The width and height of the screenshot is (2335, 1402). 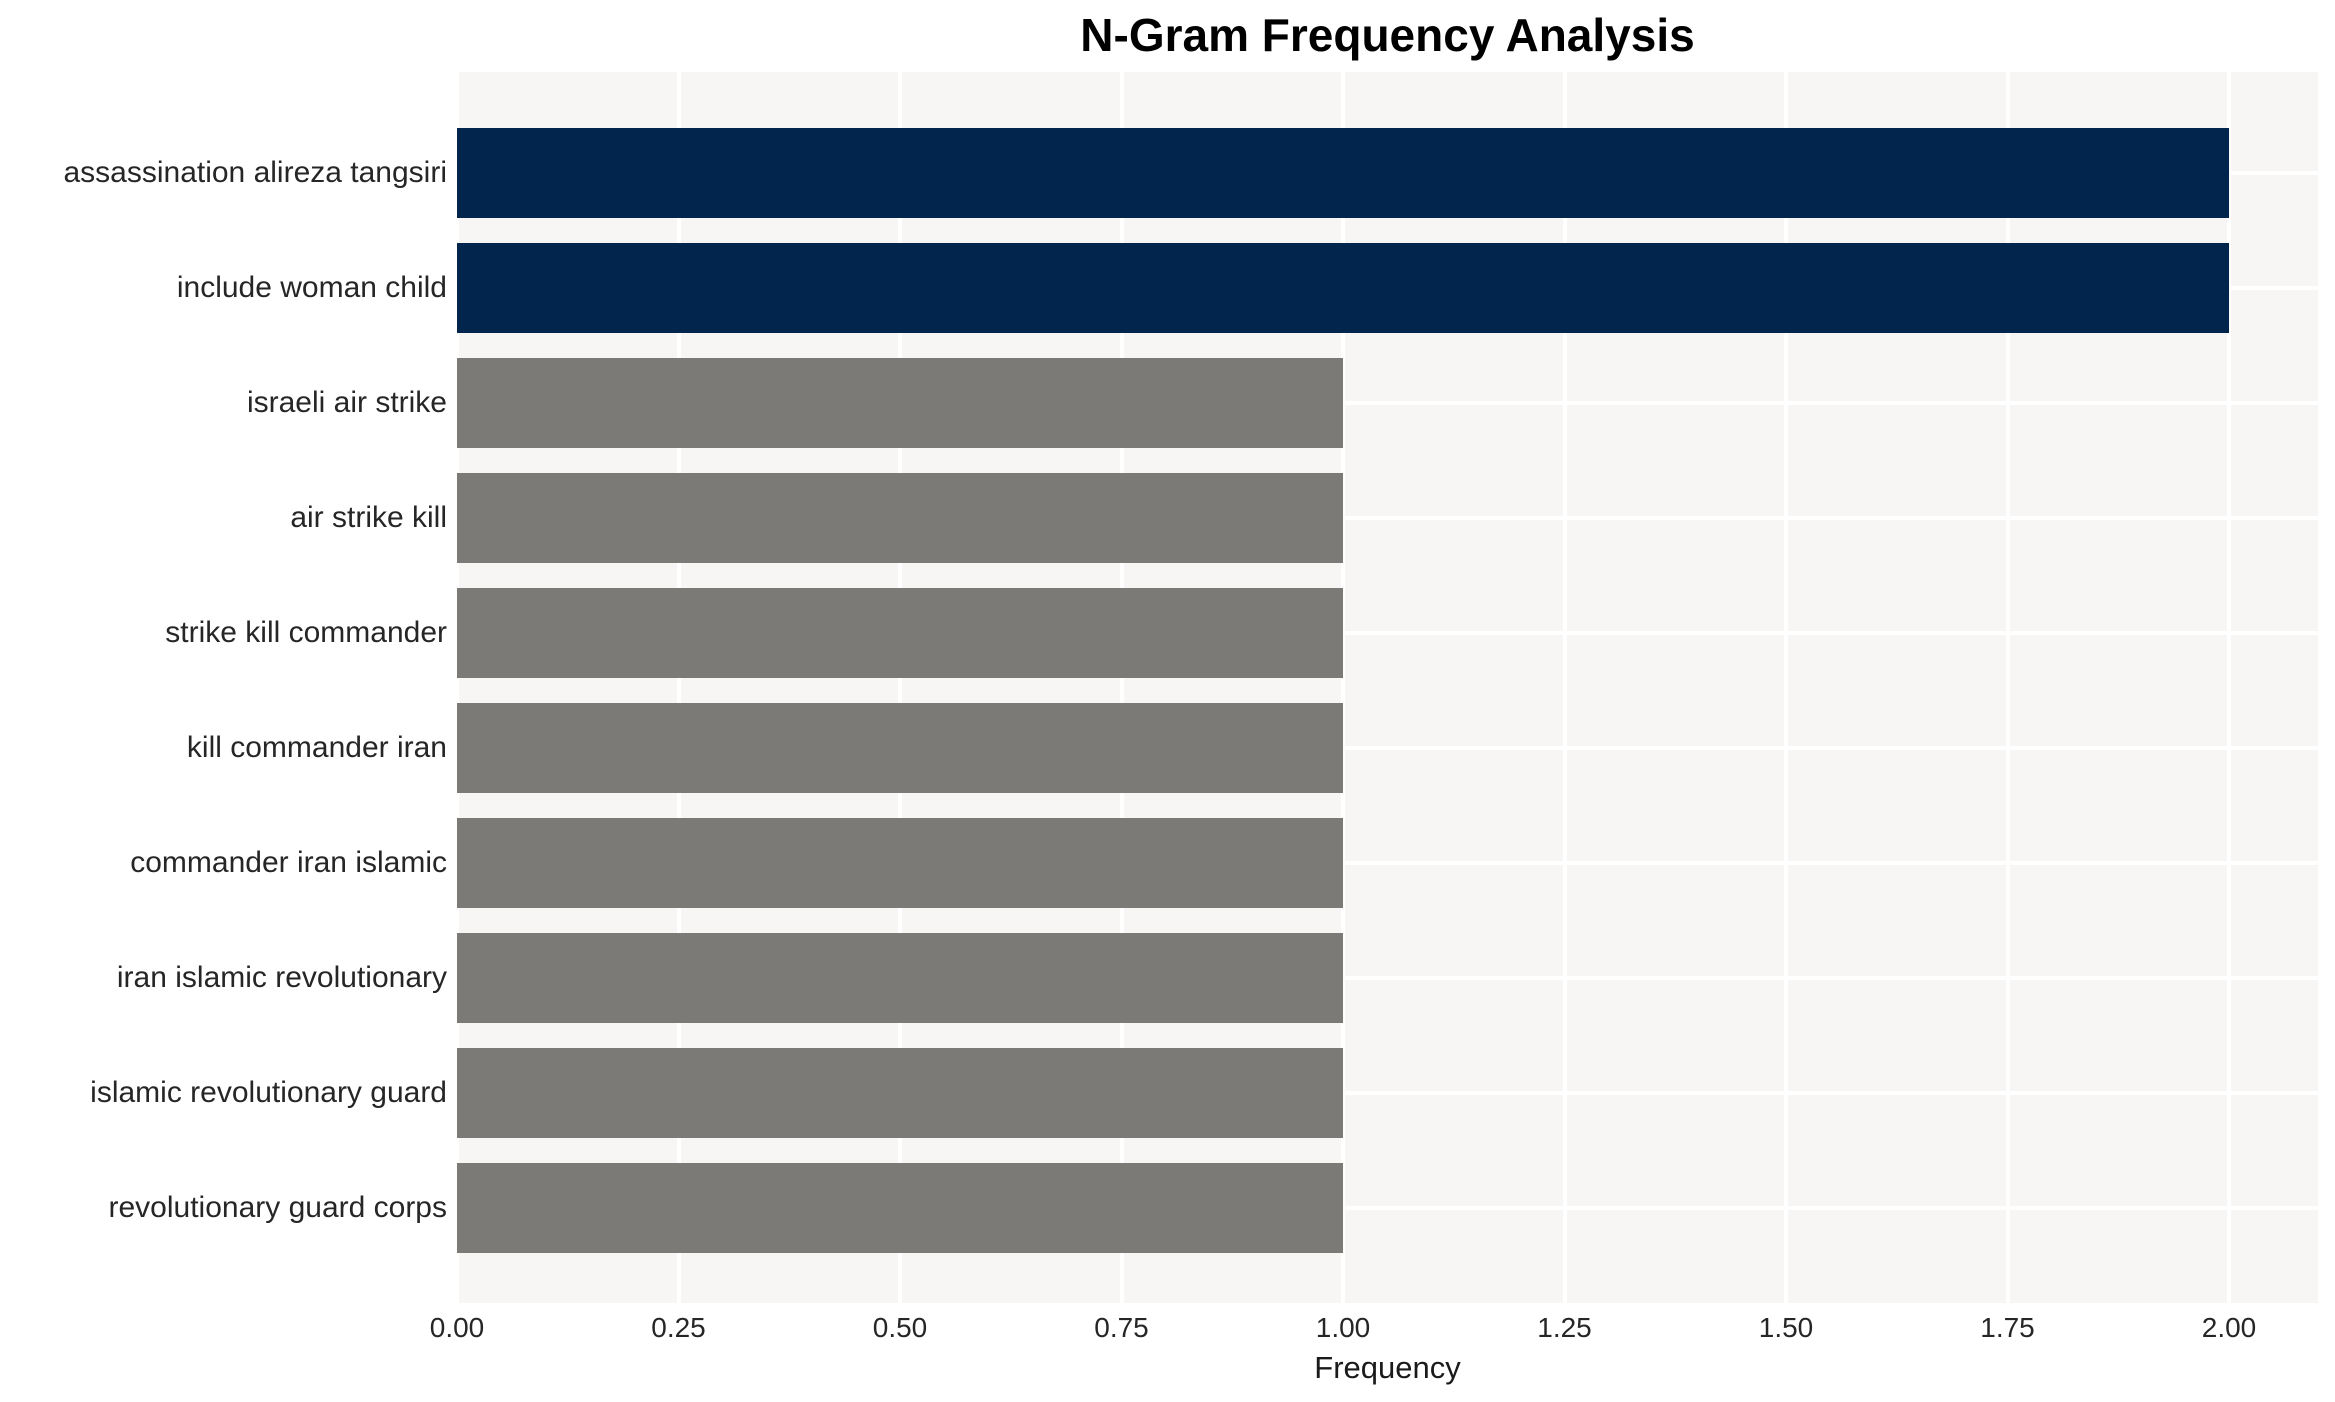 What do you see at coordinates (311, 287) in the screenshot?
I see `y-tick-label: include woman child` at bounding box center [311, 287].